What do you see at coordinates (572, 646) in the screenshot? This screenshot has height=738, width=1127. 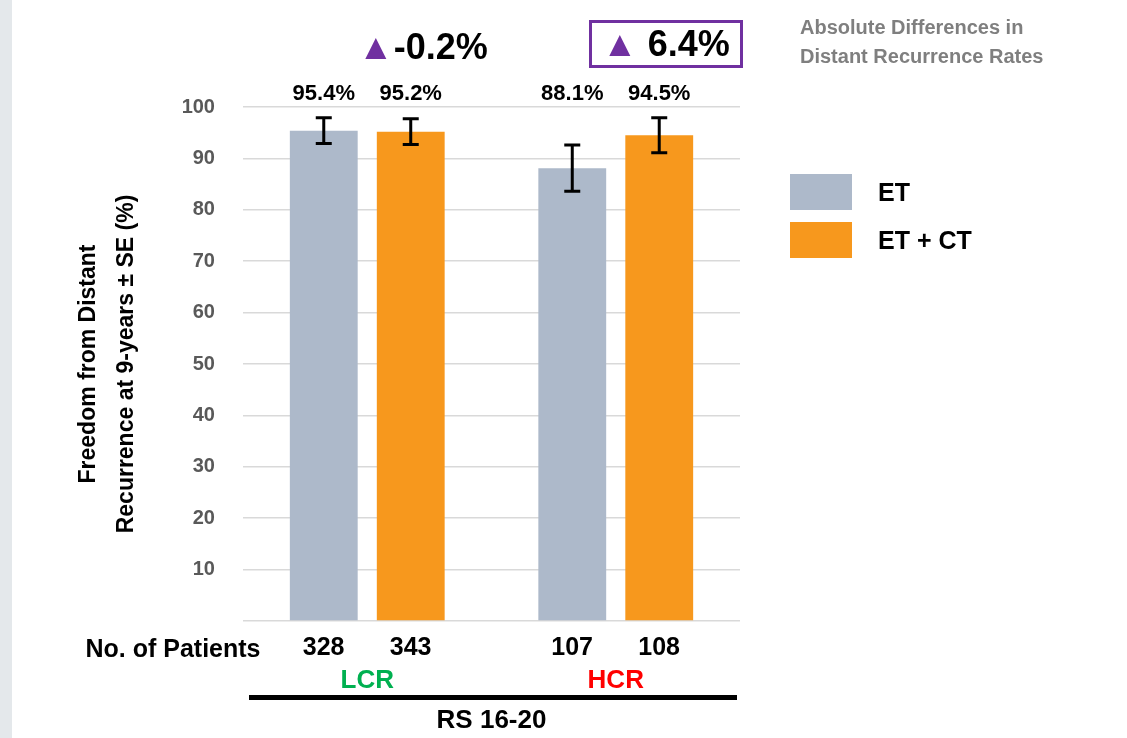 I see `text: 107` at bounding box center [572, 646].